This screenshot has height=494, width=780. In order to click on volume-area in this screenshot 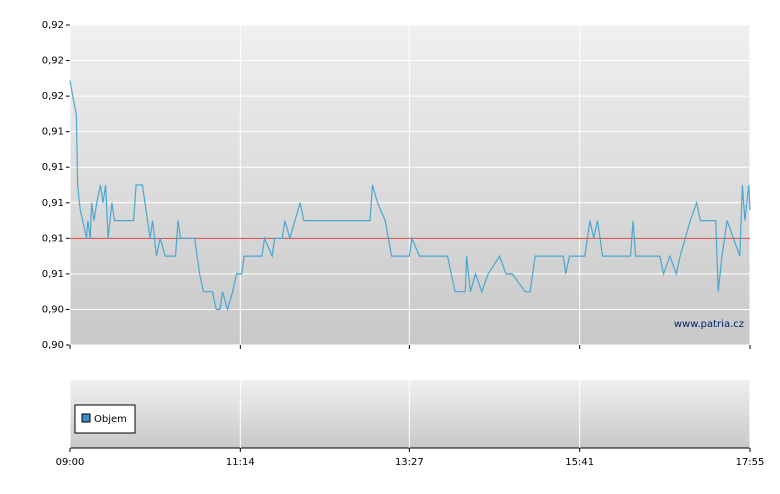, I will do `click(410, 414)`.